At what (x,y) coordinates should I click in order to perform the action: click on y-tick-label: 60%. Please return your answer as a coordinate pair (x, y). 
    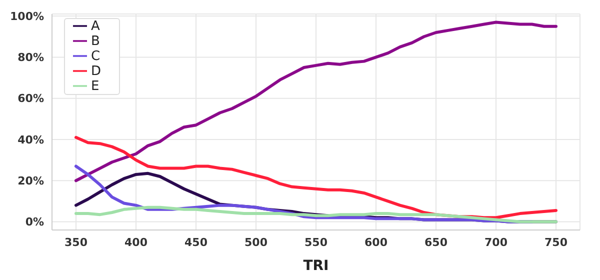
    Looking at the image, I should click on (31, 99).